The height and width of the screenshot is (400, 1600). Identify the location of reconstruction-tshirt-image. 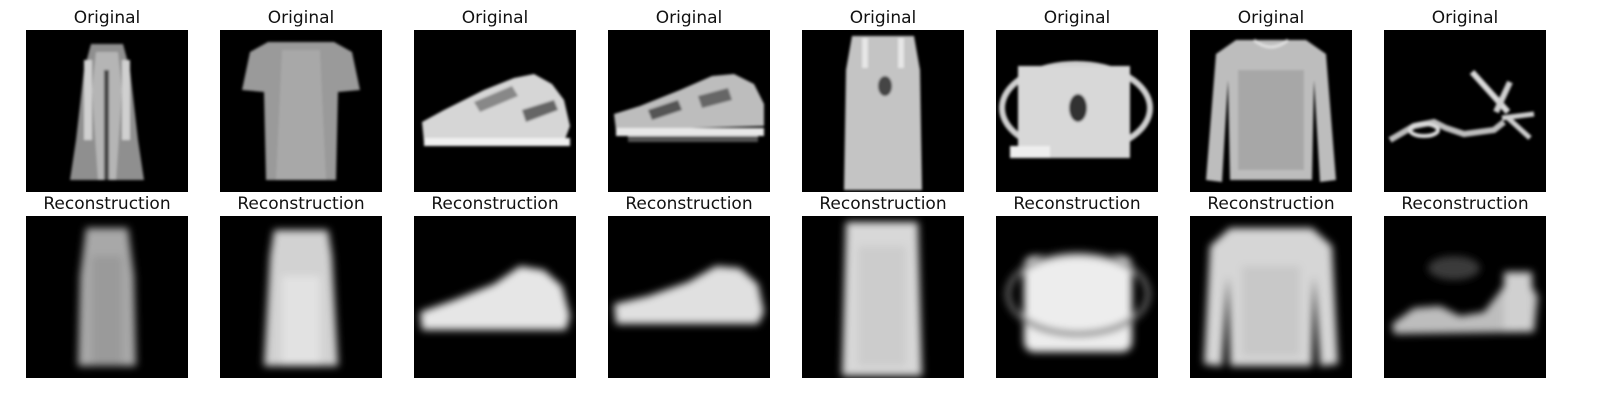
(301, 297).